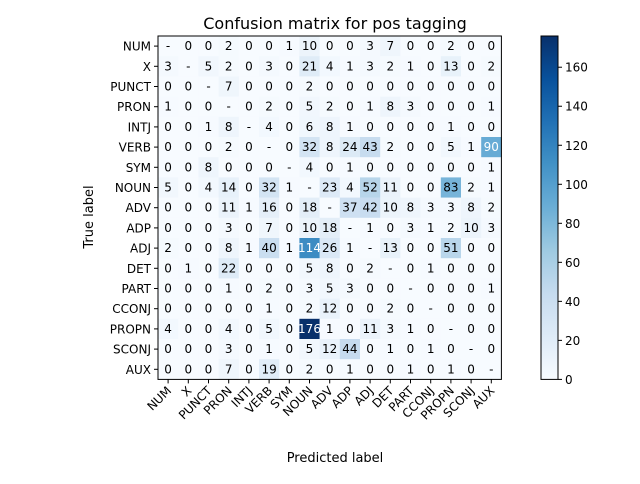  I want to click on cell-value: 18, so click(329, 228).